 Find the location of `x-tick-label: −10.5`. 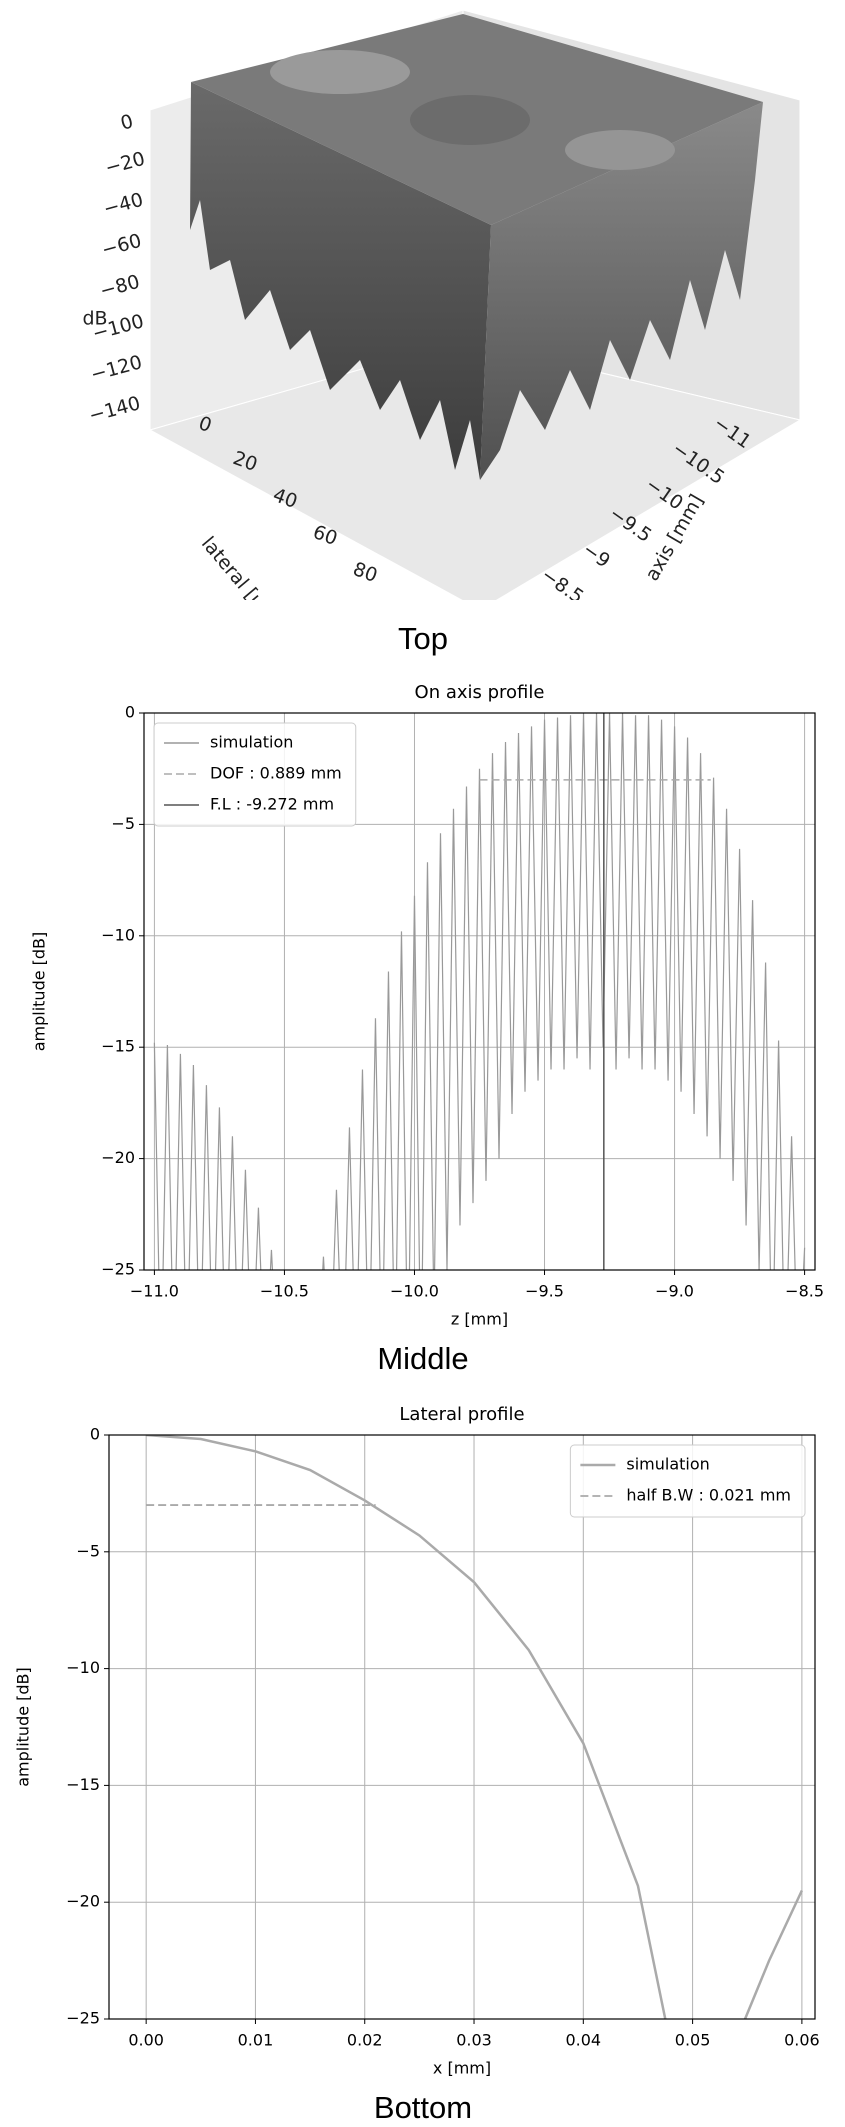

x-tick-label: −10.5 is located at coordinates (284, 1291).